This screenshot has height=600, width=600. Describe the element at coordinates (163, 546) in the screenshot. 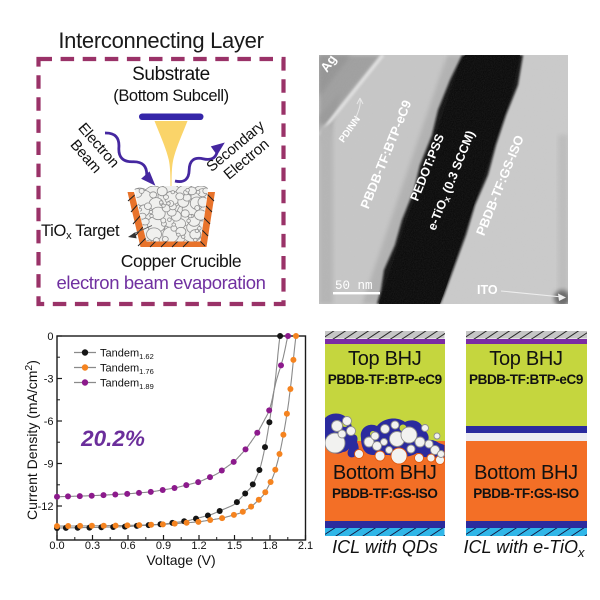

I see `svg-text: 0.9` at that location.